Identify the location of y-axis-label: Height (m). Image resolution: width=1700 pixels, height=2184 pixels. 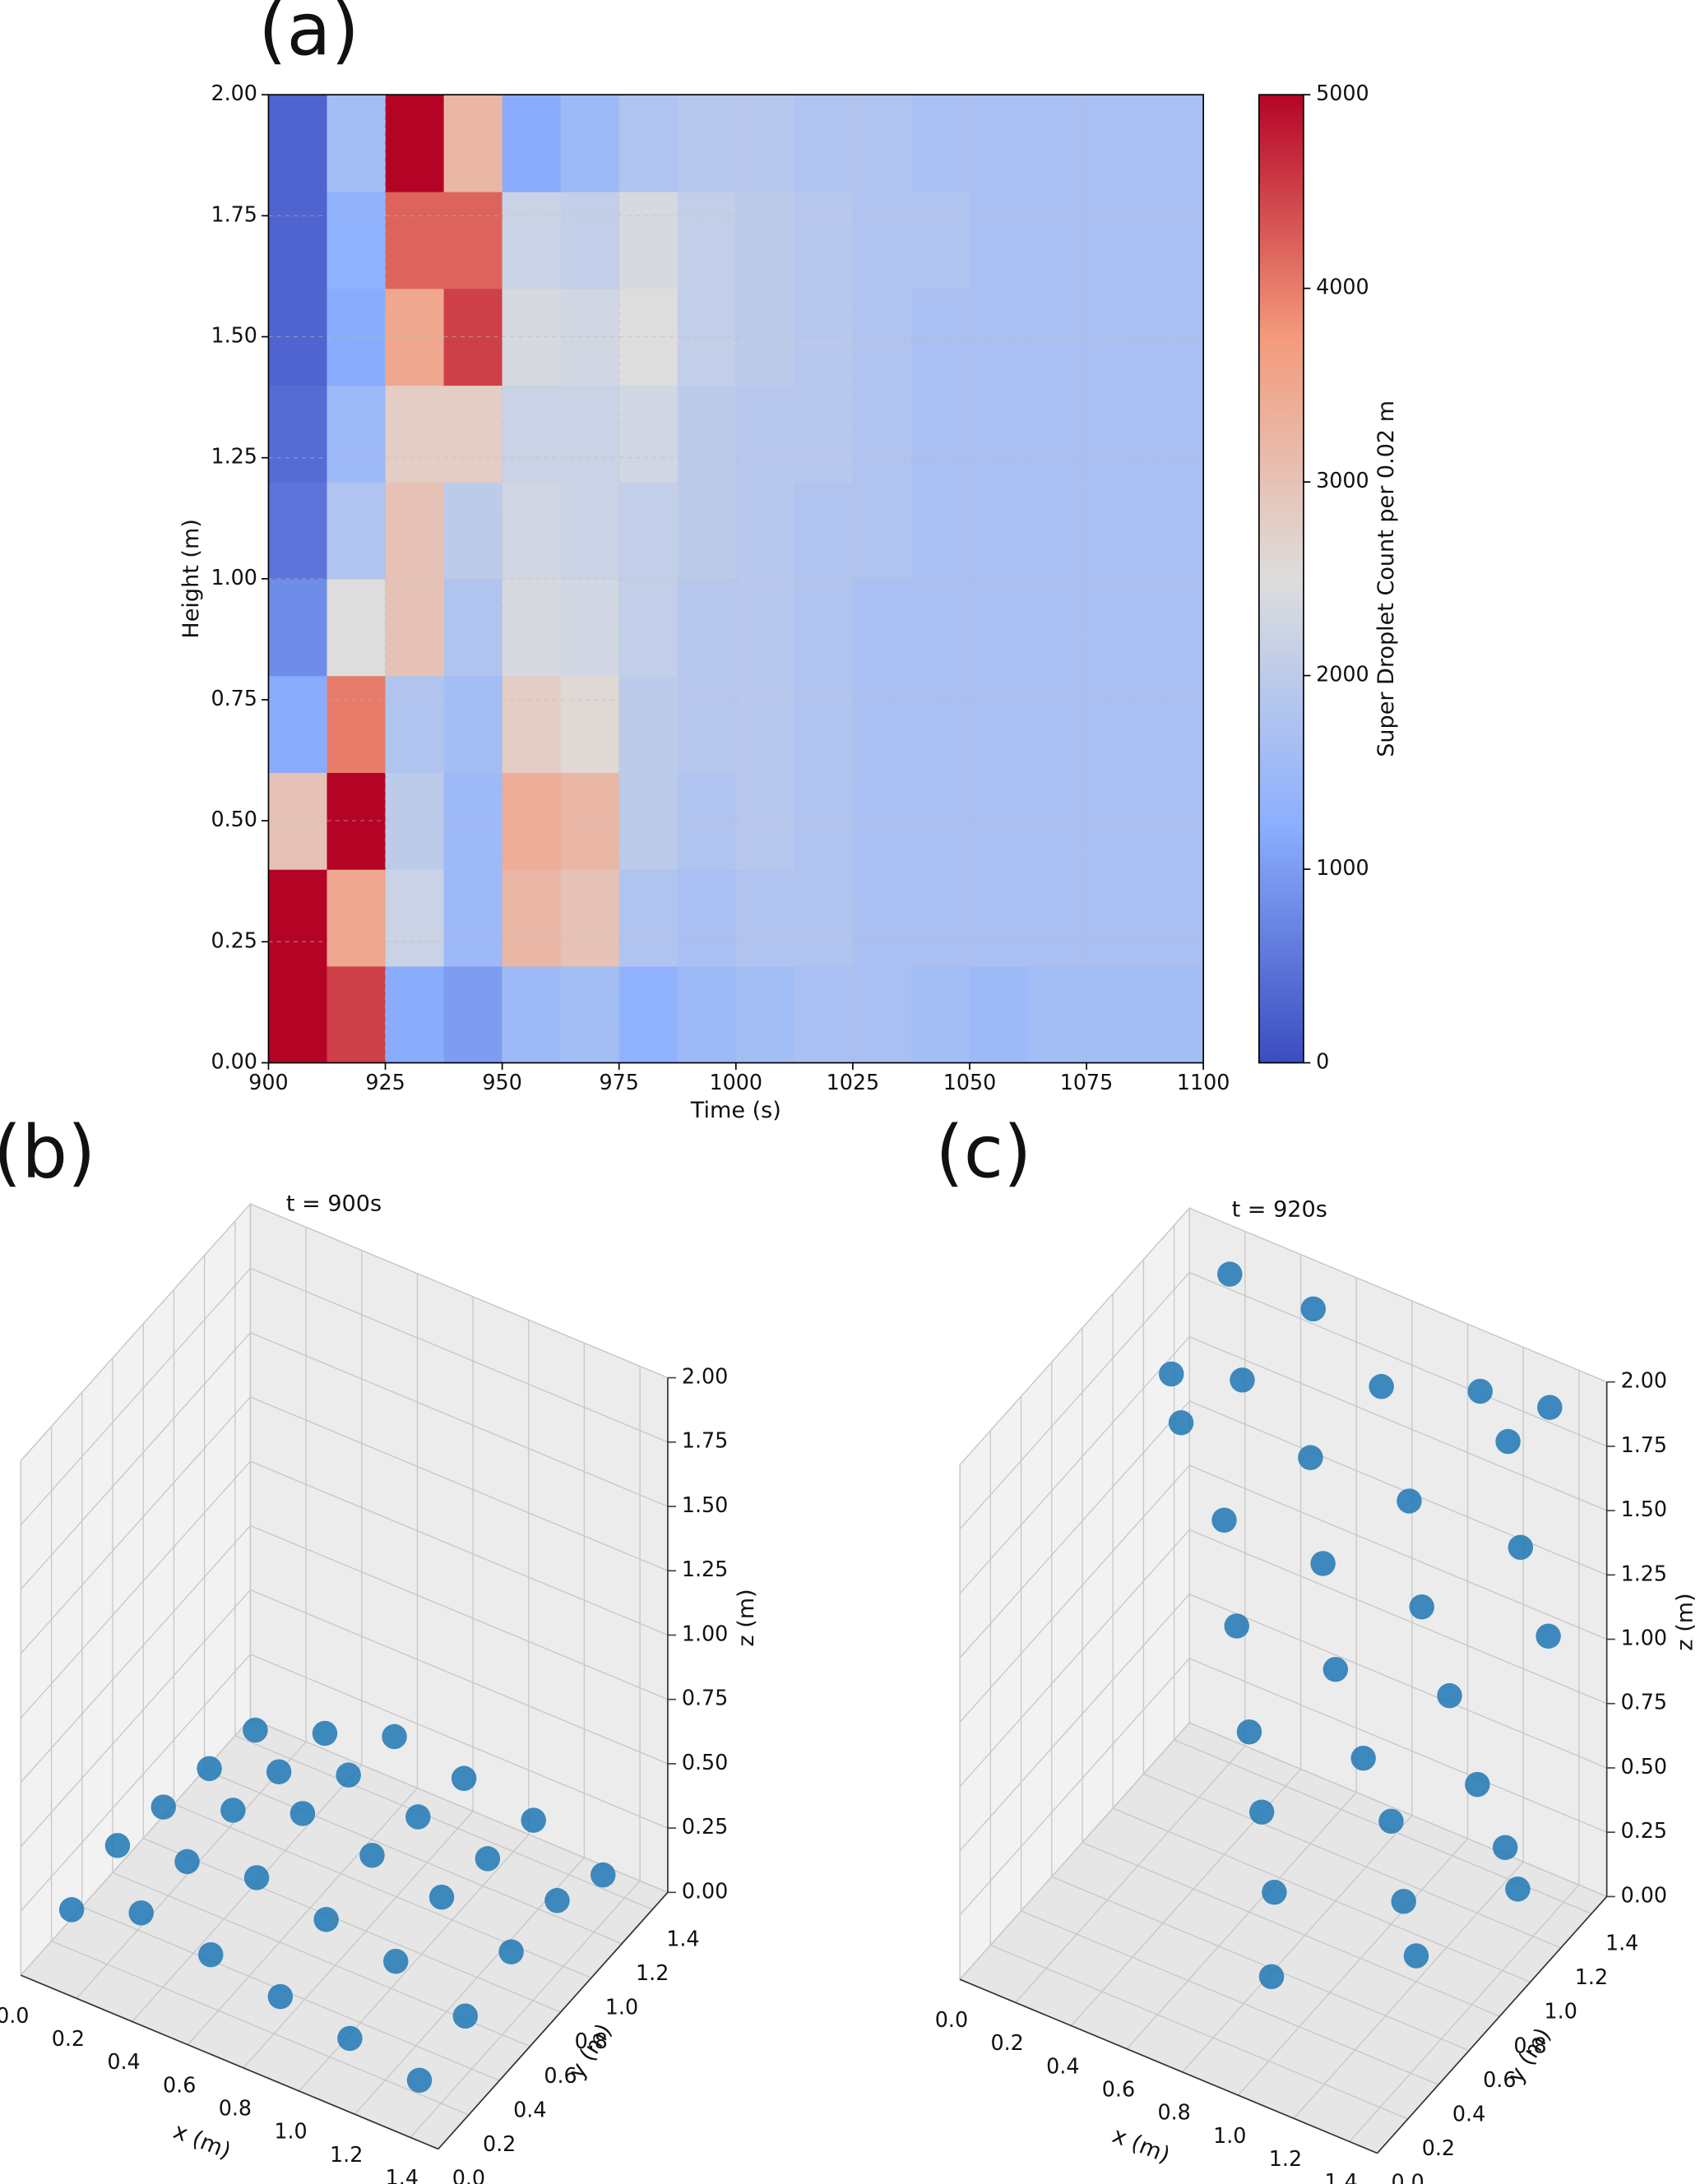
(191, 578).